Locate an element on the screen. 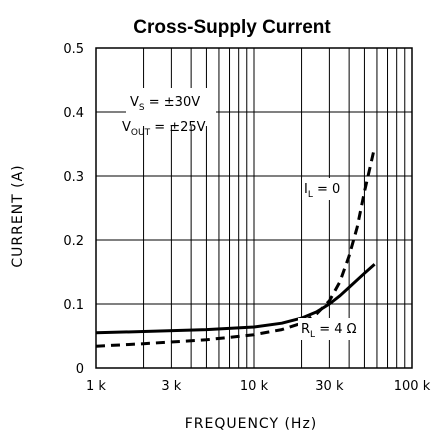  y-axis-label: CURRENT (A) is located at coordinates (18, 215).